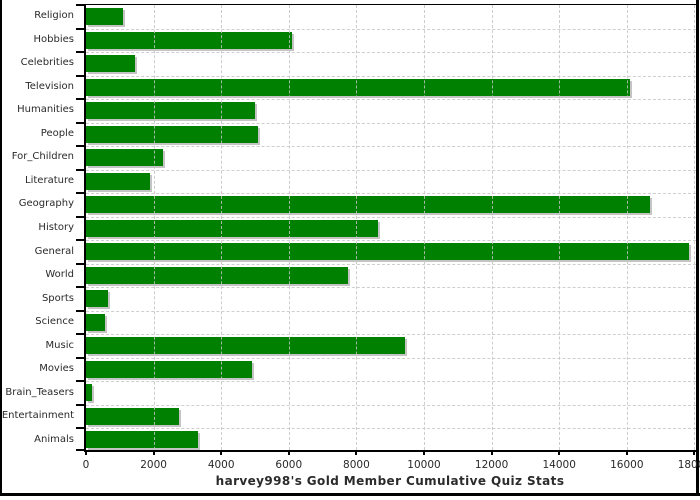 Image resolution: width=700 pixels, height=500 pixels. Describe the element at coordinates (172, 134) in the screenshot. I see `bar-people` at that location.